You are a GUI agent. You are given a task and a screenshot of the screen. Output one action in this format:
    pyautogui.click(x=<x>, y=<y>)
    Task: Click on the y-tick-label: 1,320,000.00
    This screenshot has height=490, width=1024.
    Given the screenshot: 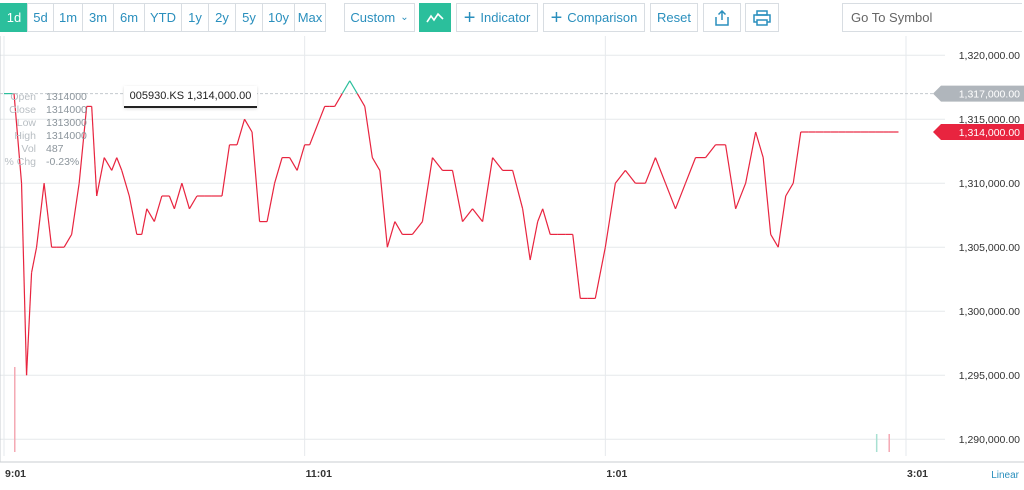 What is the action you would take?
    pyautogui.click(x=989, y=56)
    